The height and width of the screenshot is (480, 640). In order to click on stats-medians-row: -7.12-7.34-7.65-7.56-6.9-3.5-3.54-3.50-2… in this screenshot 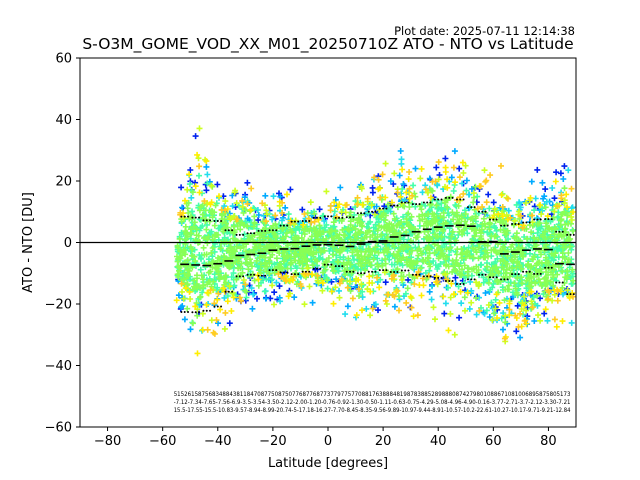, I will do `click(372, 402)`.